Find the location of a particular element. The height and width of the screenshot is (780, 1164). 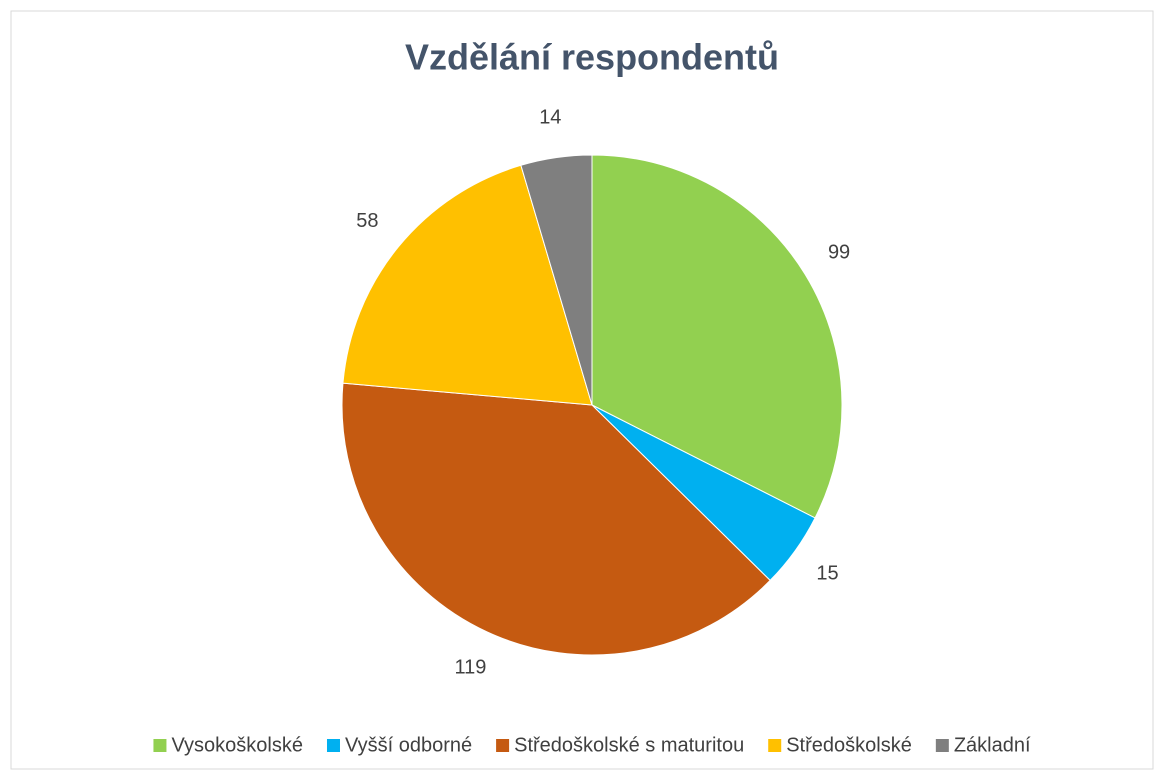

data-label: 15 is located at coordinates (827, 574).